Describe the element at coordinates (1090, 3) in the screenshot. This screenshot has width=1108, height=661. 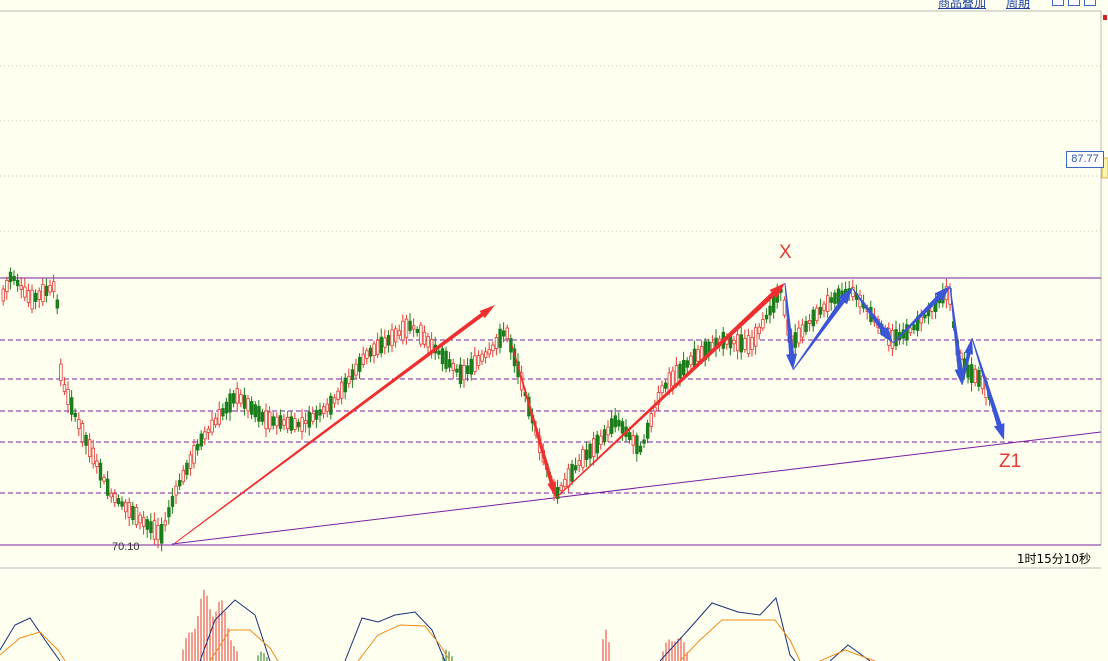
I see `maximize-button` at that location.